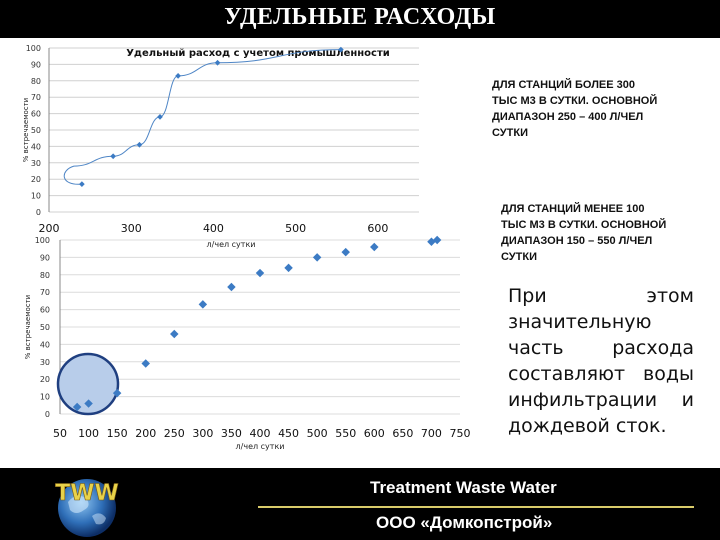  Describe the element at coordinates (601, 296) in the screenshot. I see `remark-line: При этом` at that location.